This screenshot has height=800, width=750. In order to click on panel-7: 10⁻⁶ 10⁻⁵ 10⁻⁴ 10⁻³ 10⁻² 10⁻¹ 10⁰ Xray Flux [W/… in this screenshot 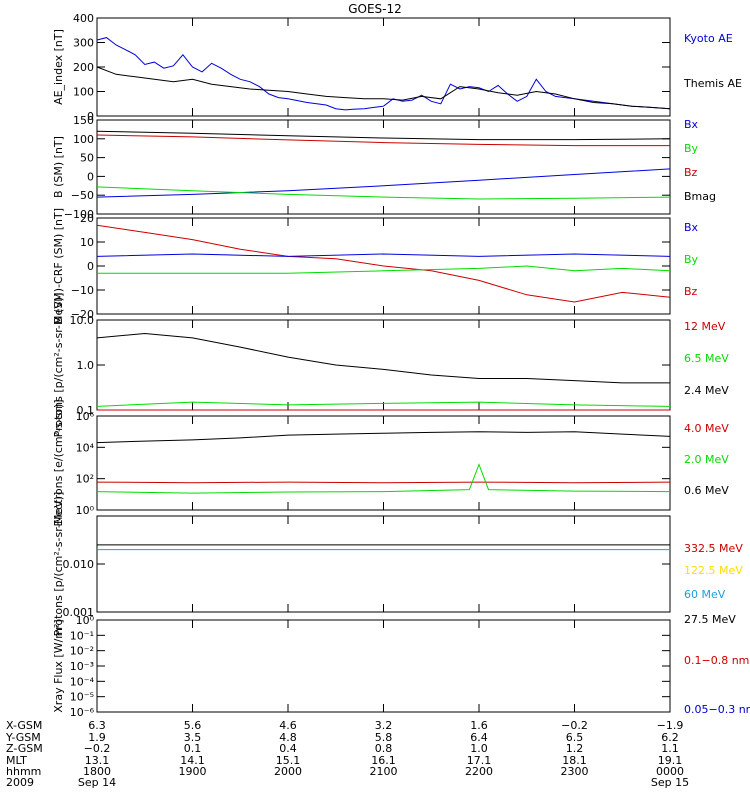, I will do `click(401, 666)`.